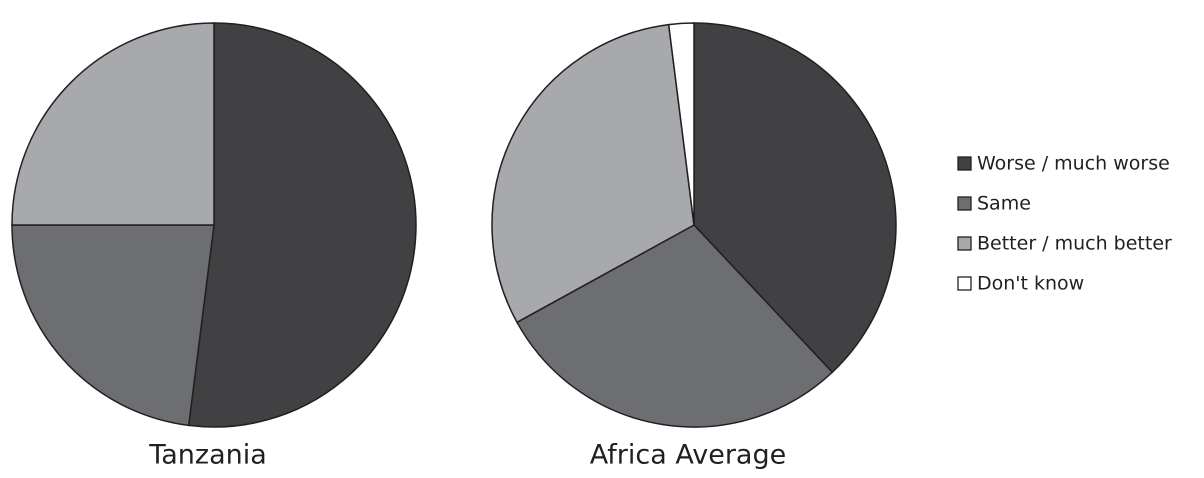  What do you see at coordinates (1074, 244) in the screenshot?
I see `legend-label: Better / much better` at bounding box center [1074, 244].